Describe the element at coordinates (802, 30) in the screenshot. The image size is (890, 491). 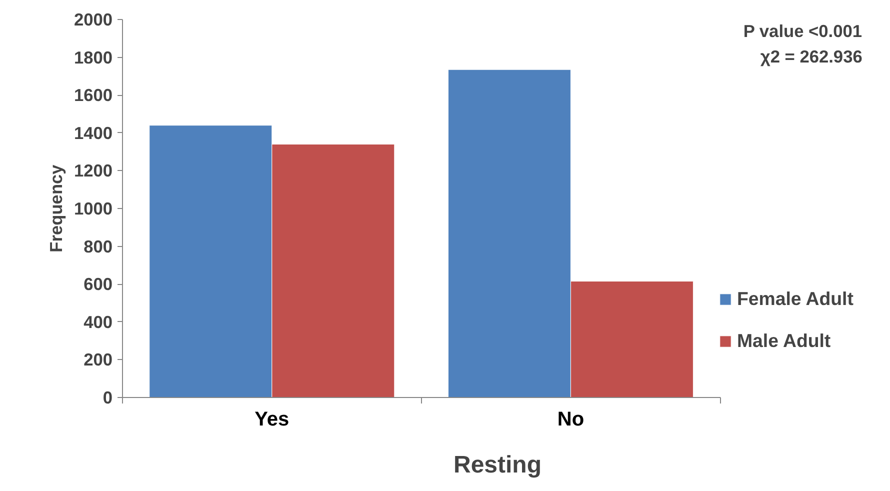
I see `text: P value <0.001` at that location.